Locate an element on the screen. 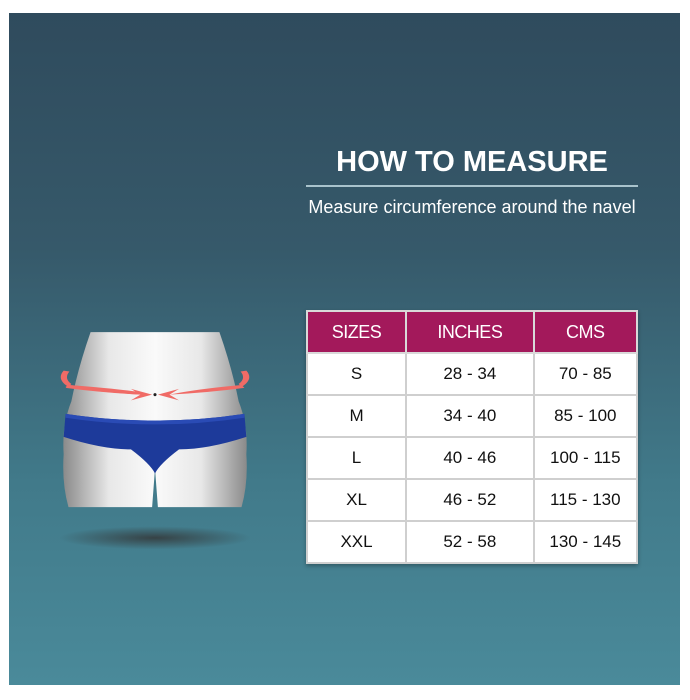  table-row: XXL 52 - 58 130 - 145 is located at coordinates (472, 542).